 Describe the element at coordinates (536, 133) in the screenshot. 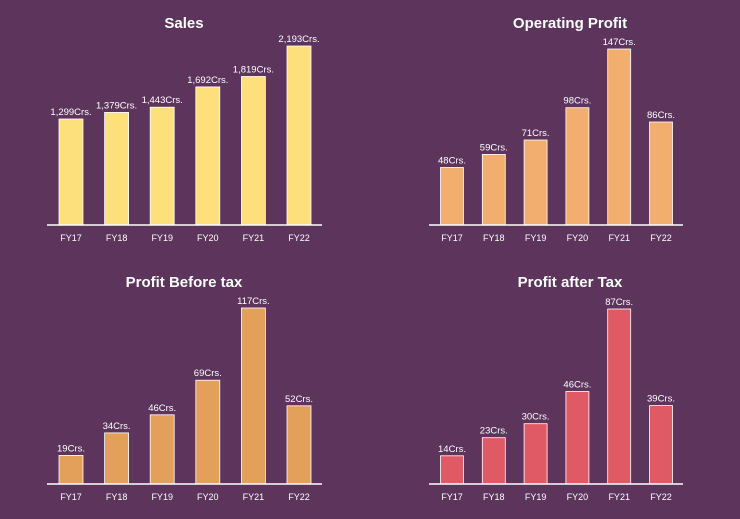

I see `data-label: 71Crs.` at that location.